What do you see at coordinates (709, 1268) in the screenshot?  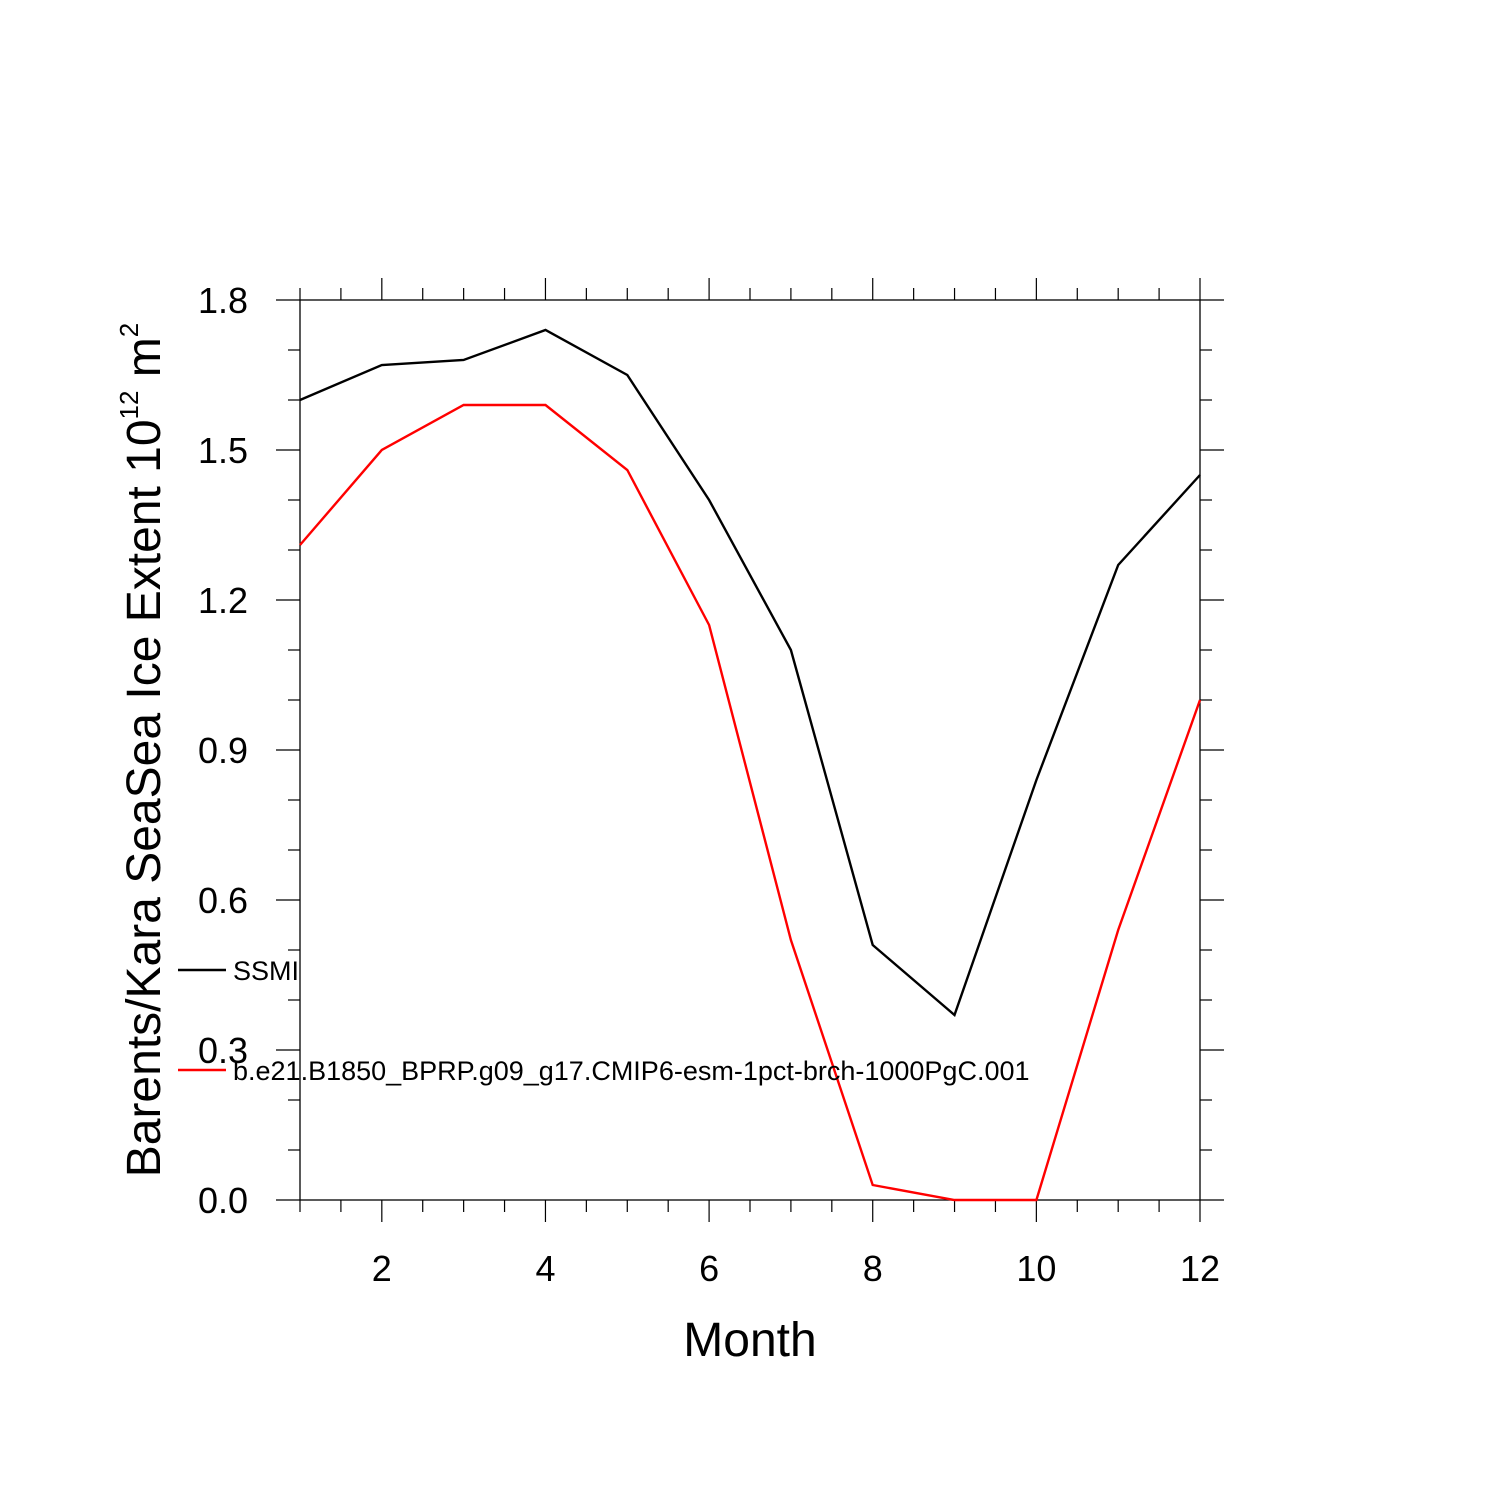 I see `x-tick-label: 6` at bounding box center [709, 1268].